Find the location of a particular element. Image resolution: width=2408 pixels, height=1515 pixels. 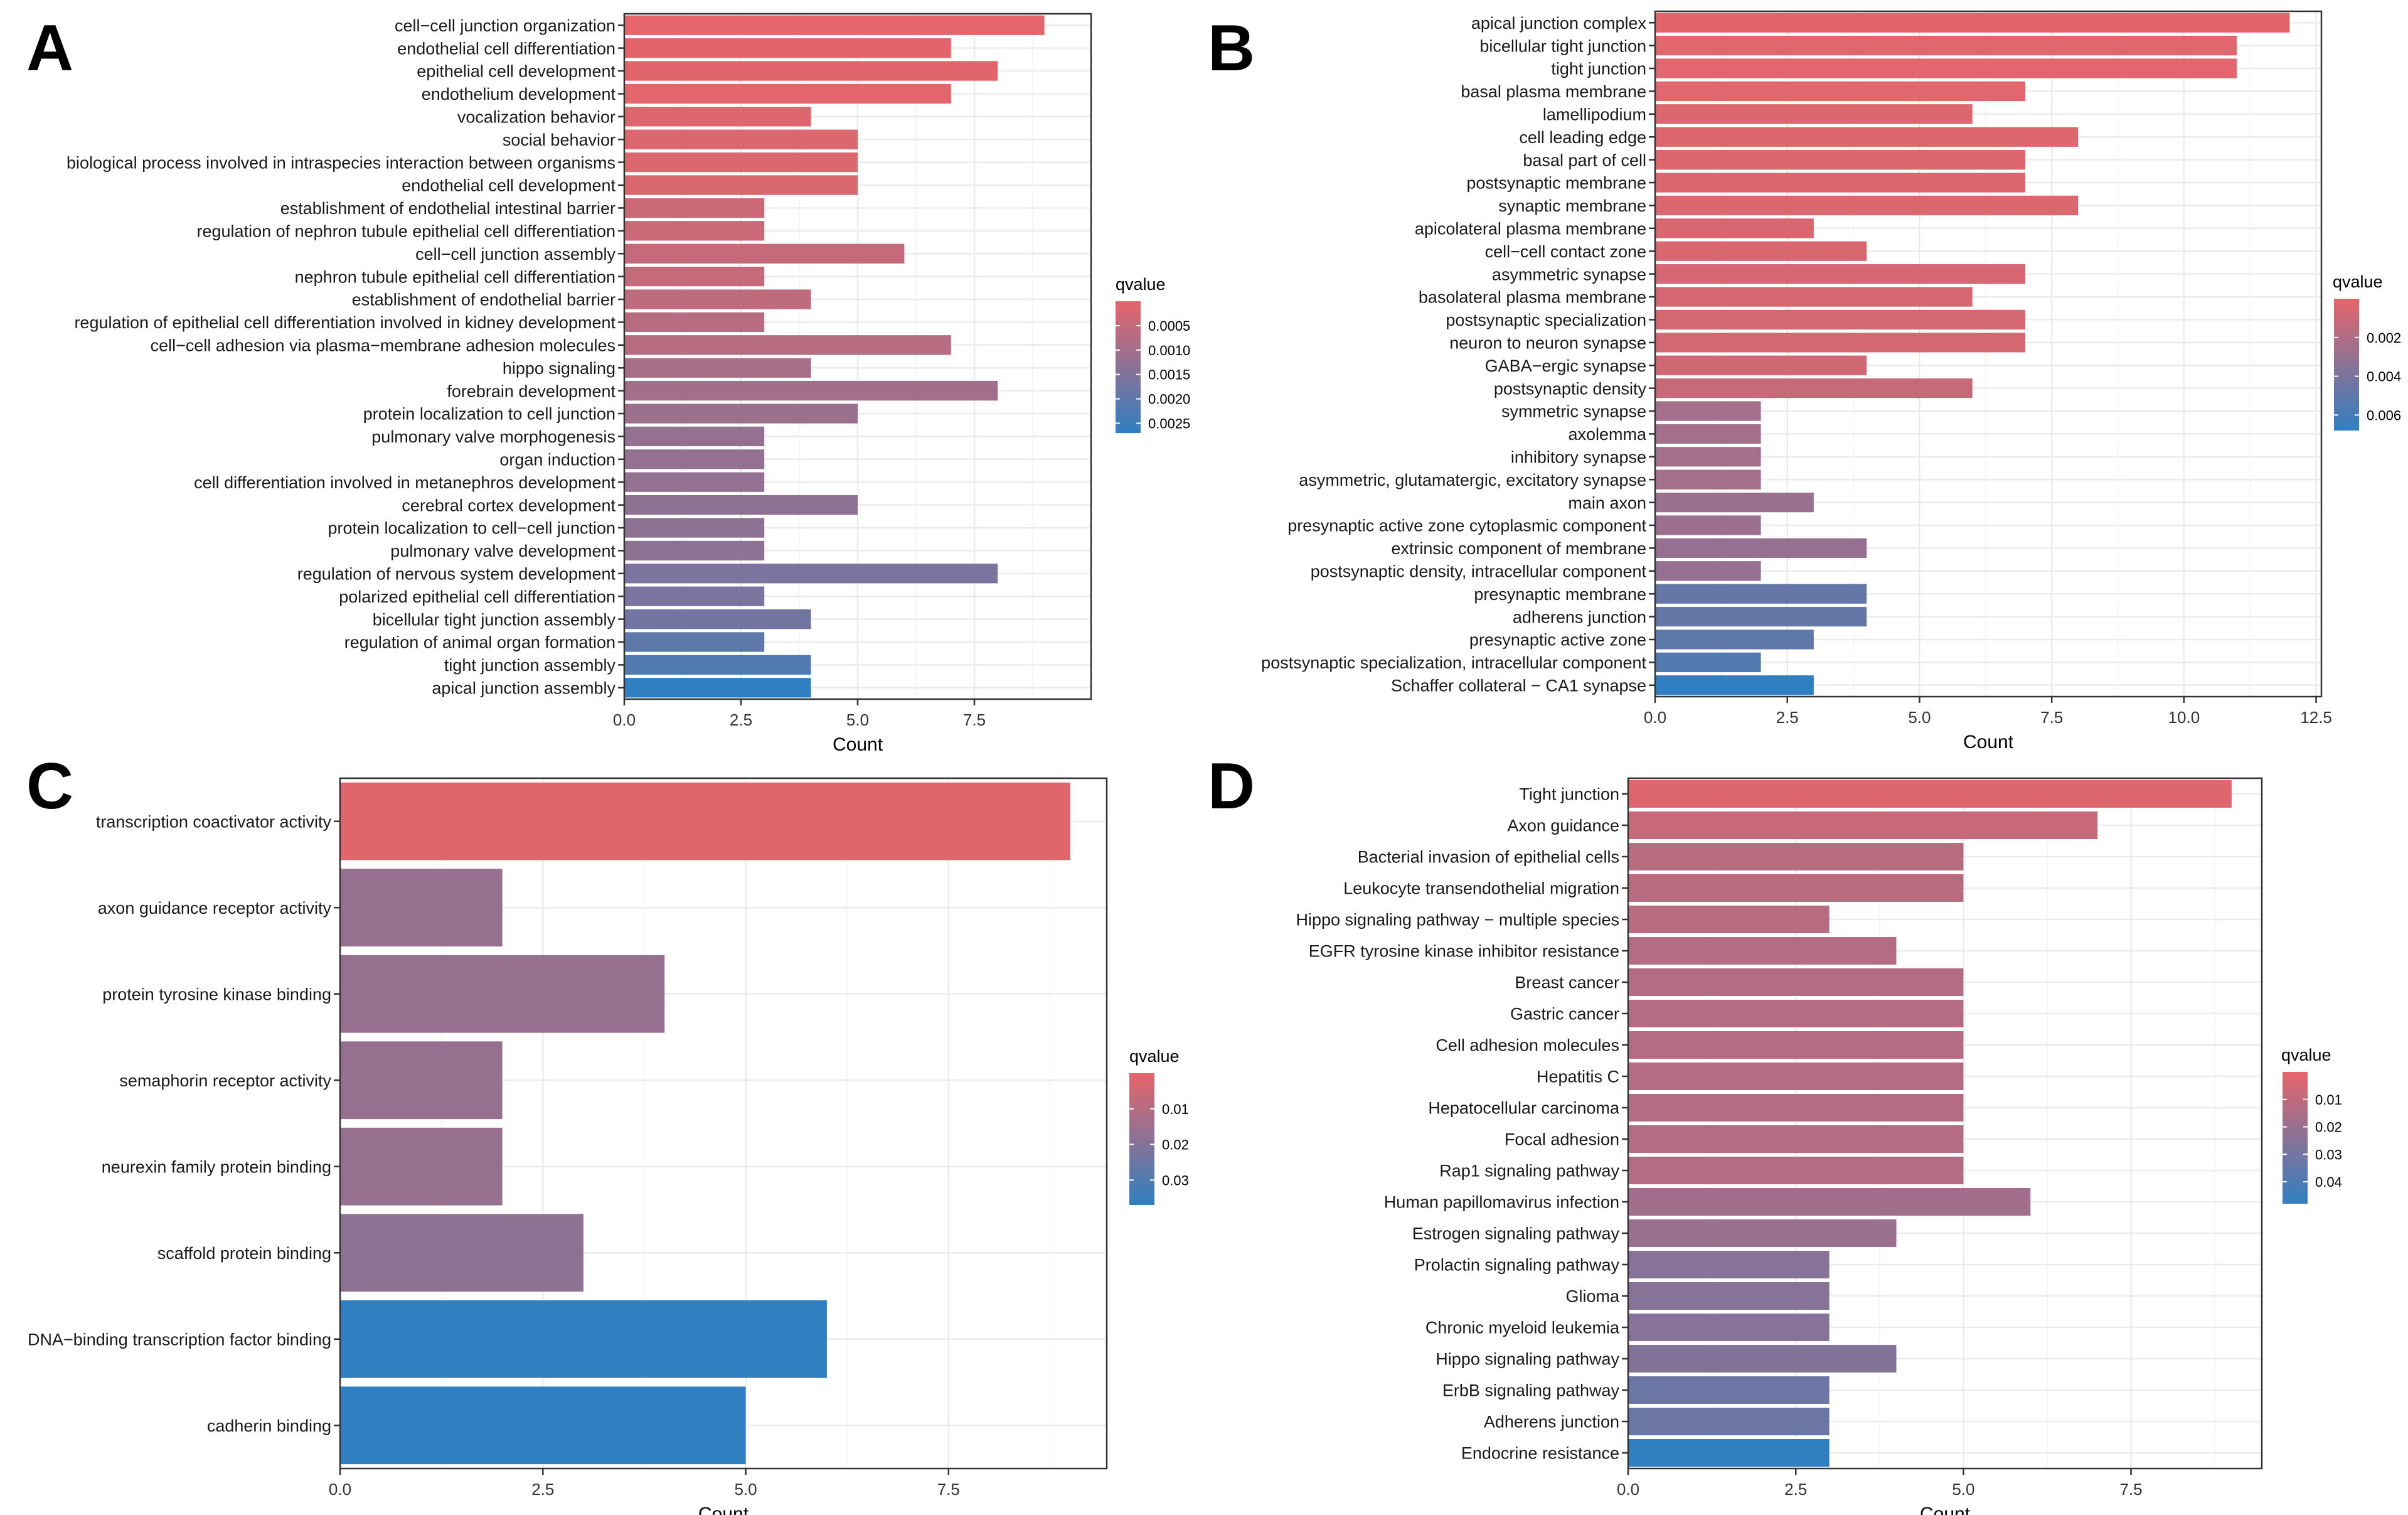

category-label: forebrain development is located at coordinates (531, 391).